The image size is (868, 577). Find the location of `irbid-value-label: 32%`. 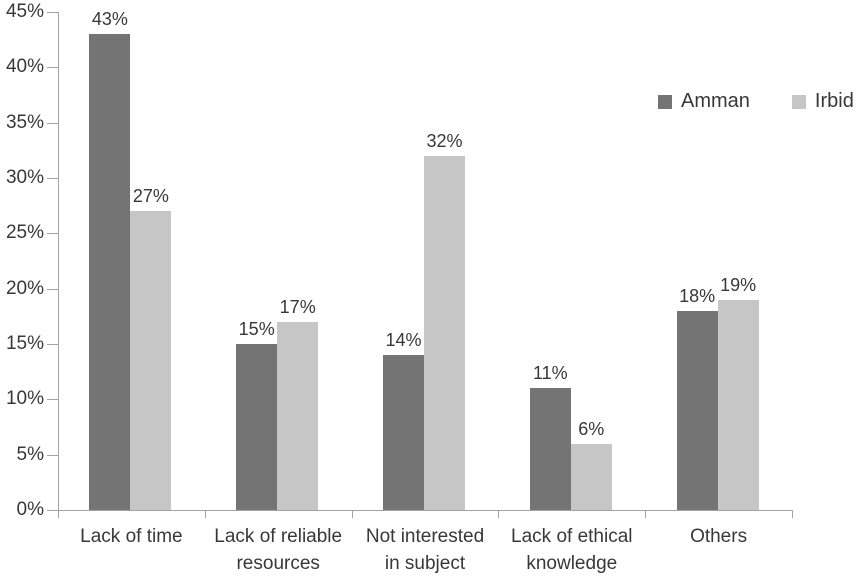

irbid-value-label: 32% is located at coordinates (444, 140).